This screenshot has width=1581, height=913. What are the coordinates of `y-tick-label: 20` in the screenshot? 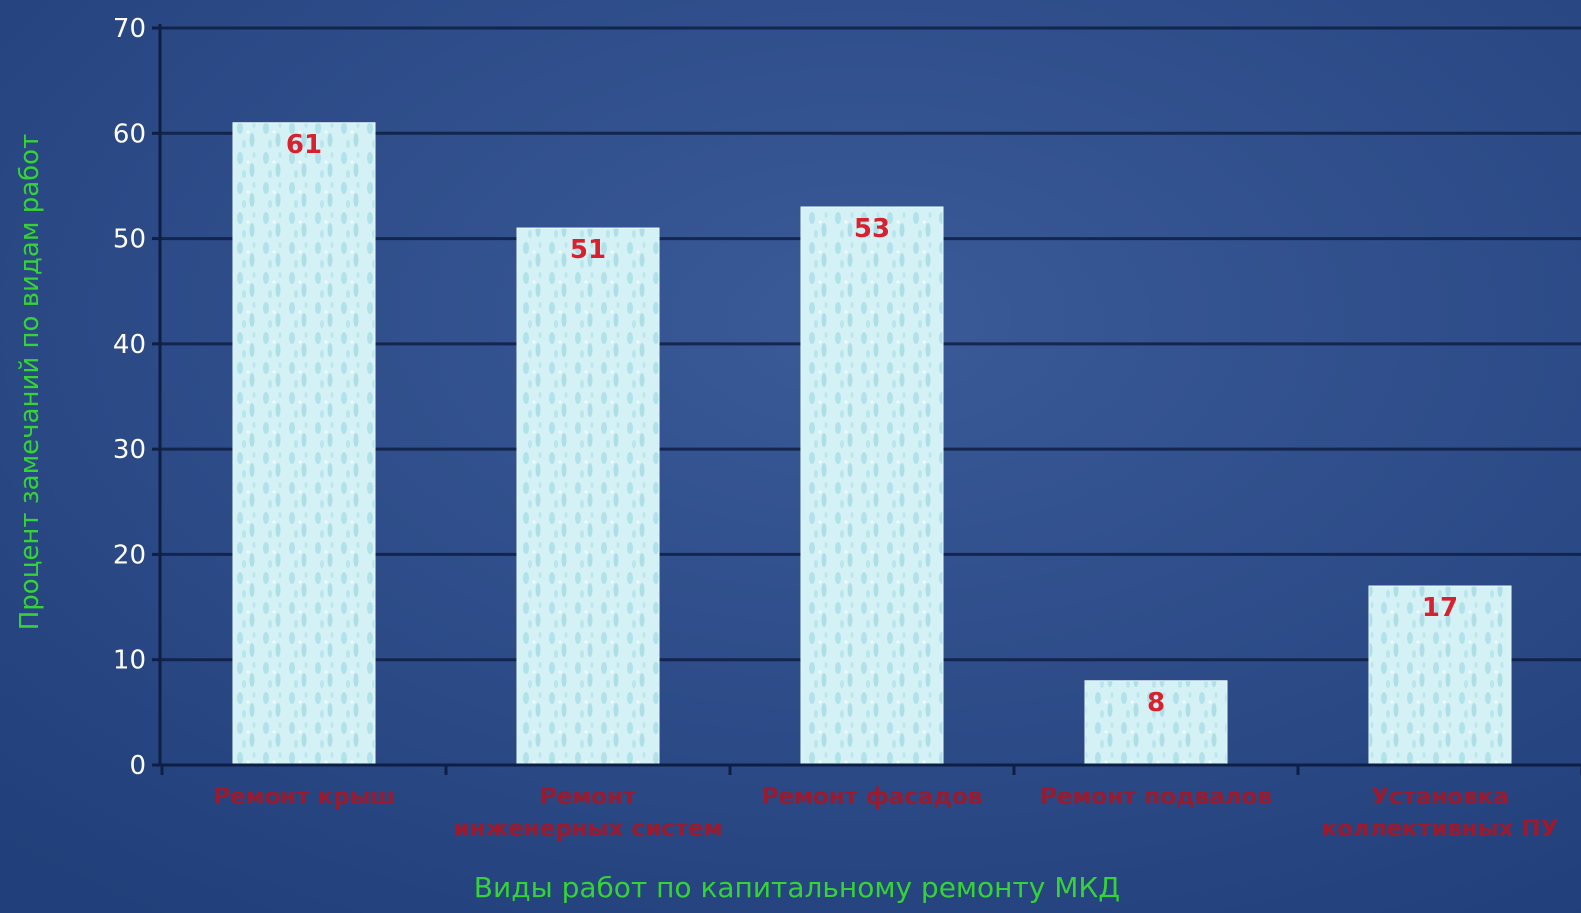 It's located at (129, 555).